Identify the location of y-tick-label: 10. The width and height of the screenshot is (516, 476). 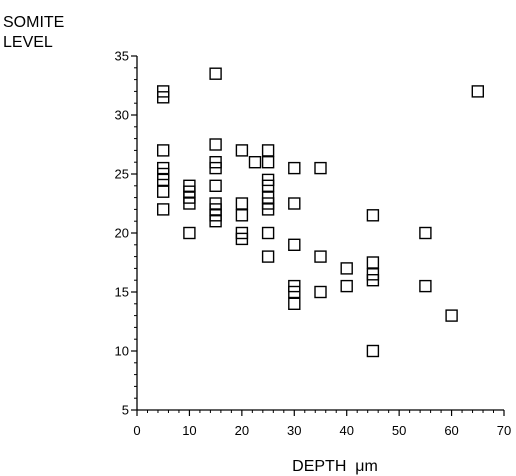
(122, 351).